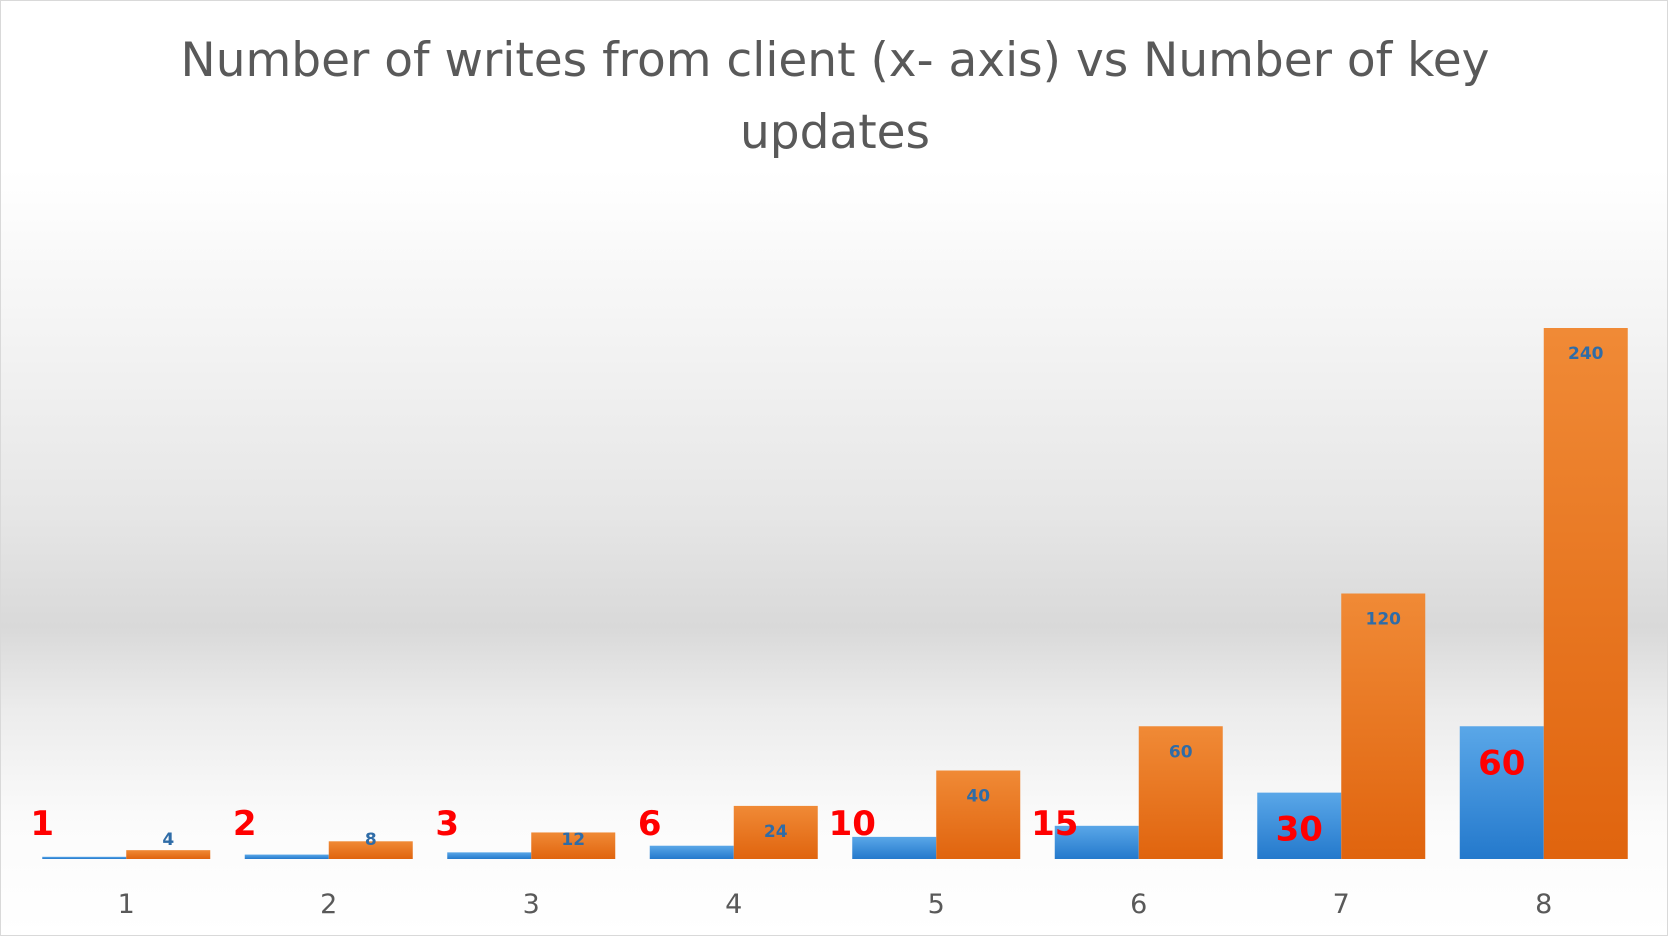  I want to click on data-label-series-1: 15, so click(1054, 824).